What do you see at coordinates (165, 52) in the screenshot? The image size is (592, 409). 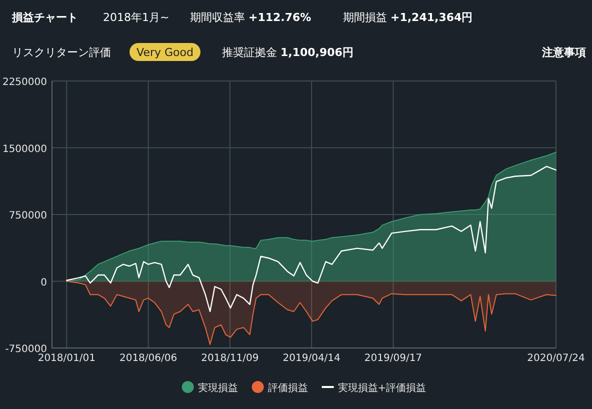 I see `text: Very Good` at bounding box center [165, 52].